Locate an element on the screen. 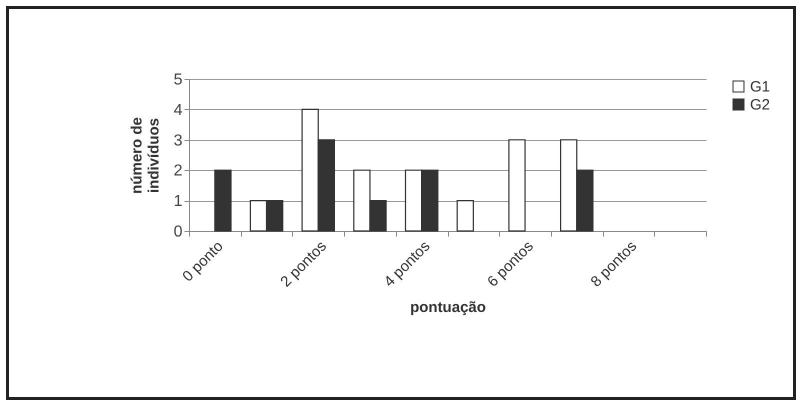 The image size is (810, 412). y-axis-title: número de indivíduos is located at coordinates (145, 155).